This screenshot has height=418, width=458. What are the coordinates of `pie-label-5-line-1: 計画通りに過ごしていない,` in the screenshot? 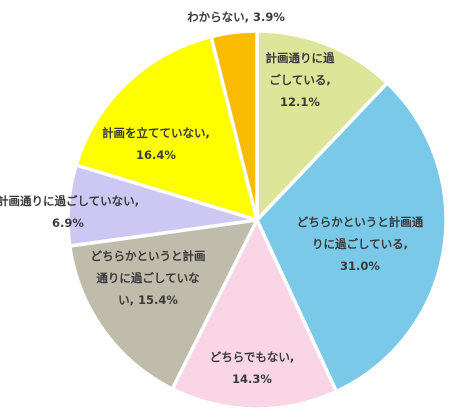 It's located at (69, 201).